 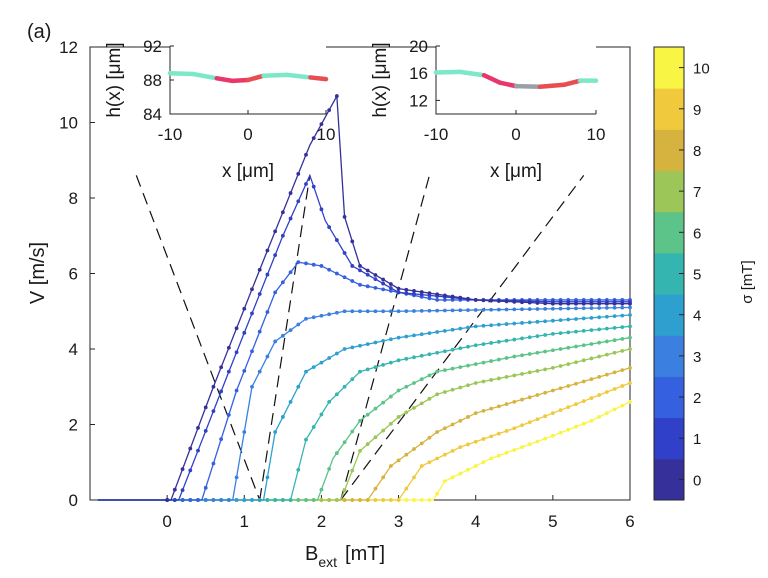 I want to click on x-tick-label: 5, so click(x=552, y=521).